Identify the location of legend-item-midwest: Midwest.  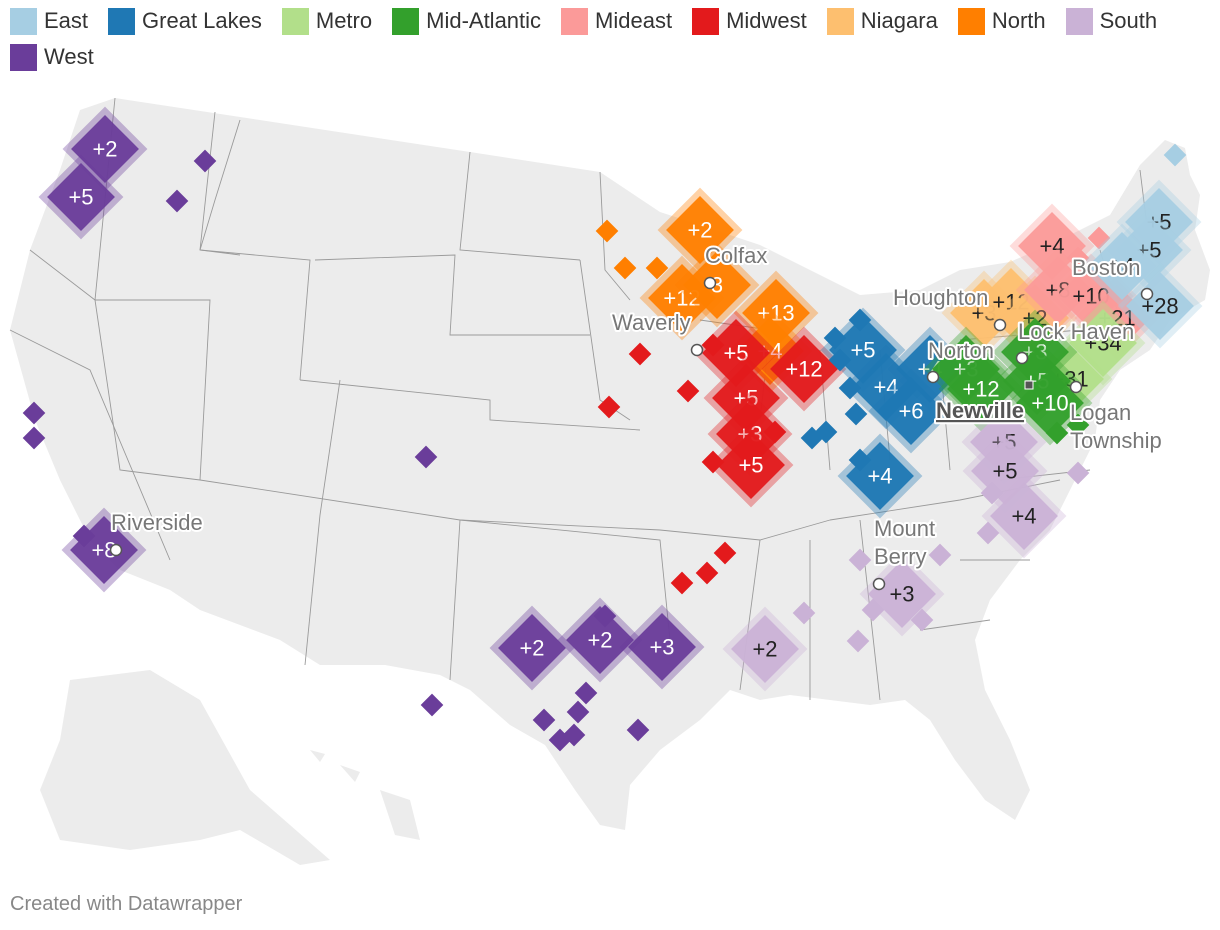
(749, 21).